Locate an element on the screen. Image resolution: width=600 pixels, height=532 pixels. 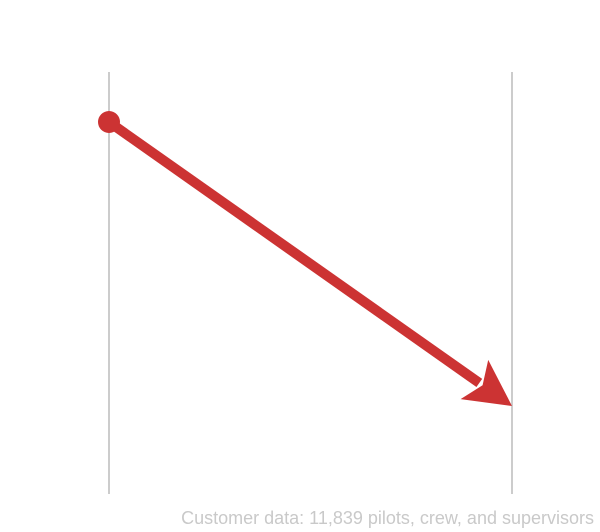
arrow-head-marker is located at coordinates (486, 382).